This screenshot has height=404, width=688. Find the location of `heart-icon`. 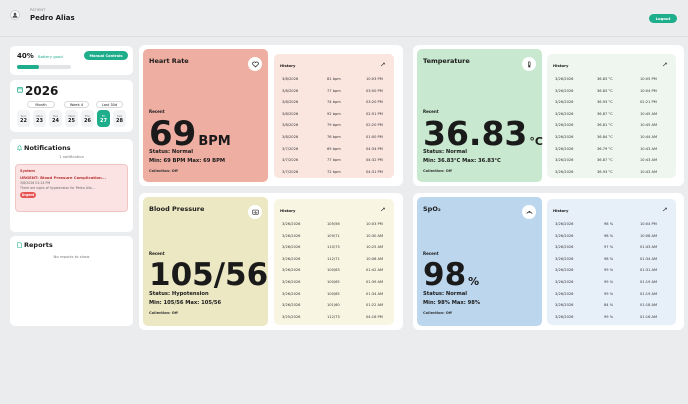

heart-icon is located at coordinates (255, 64).